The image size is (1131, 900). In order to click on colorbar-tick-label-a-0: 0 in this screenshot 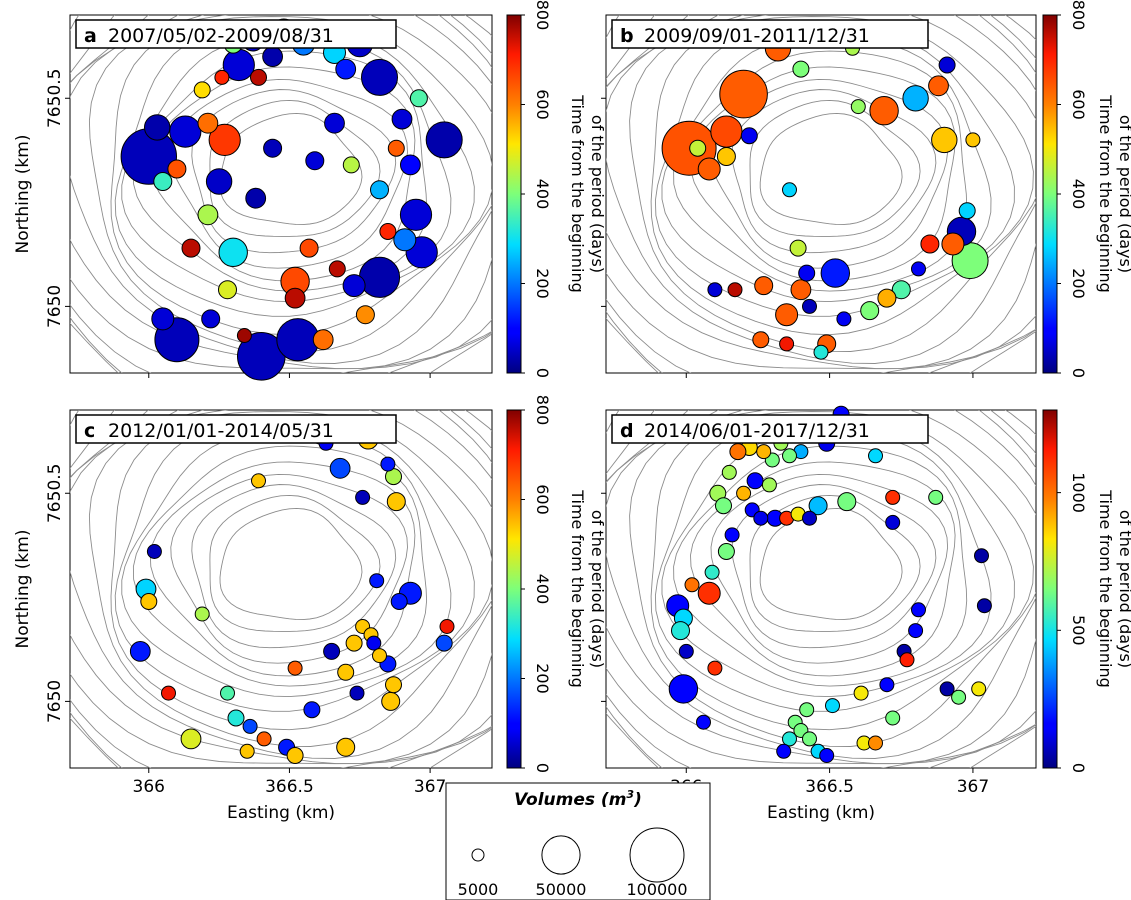, I will do `click(542, 373)`.